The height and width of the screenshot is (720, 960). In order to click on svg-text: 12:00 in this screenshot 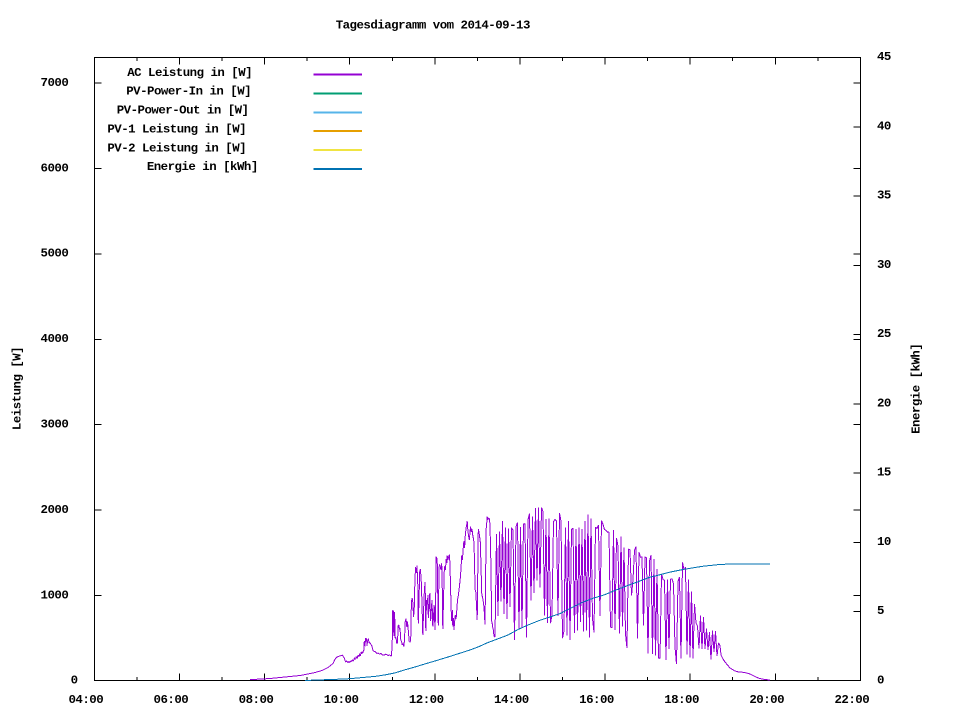, I will do `click(426, 700)`.